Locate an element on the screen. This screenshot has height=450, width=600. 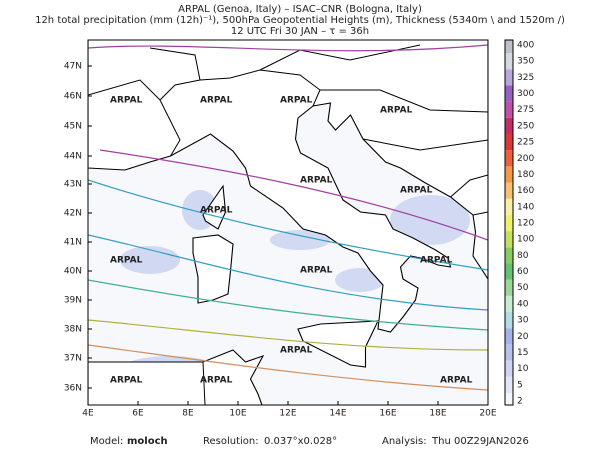
colorbar-label: 350 is located at coordinates (525, 62).